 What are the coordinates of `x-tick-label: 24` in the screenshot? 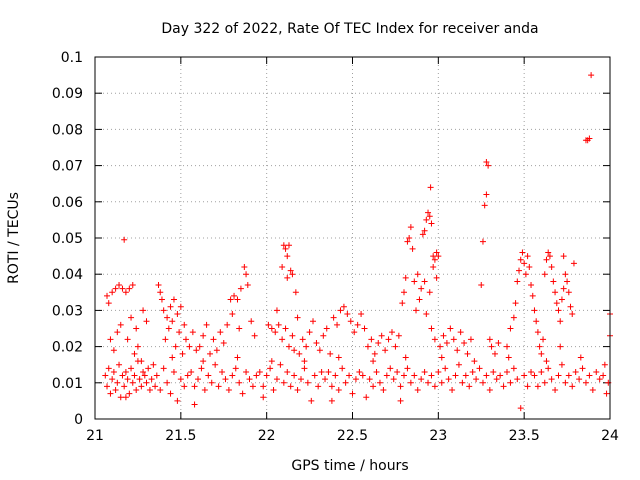 It's located at (610, 436).